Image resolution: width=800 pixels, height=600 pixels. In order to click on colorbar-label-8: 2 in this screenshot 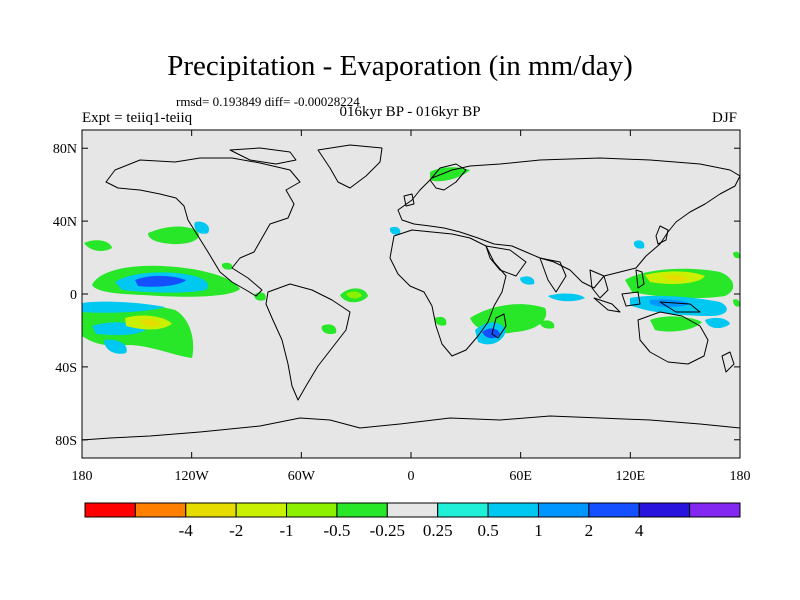, I will do `click(589, 530)`.